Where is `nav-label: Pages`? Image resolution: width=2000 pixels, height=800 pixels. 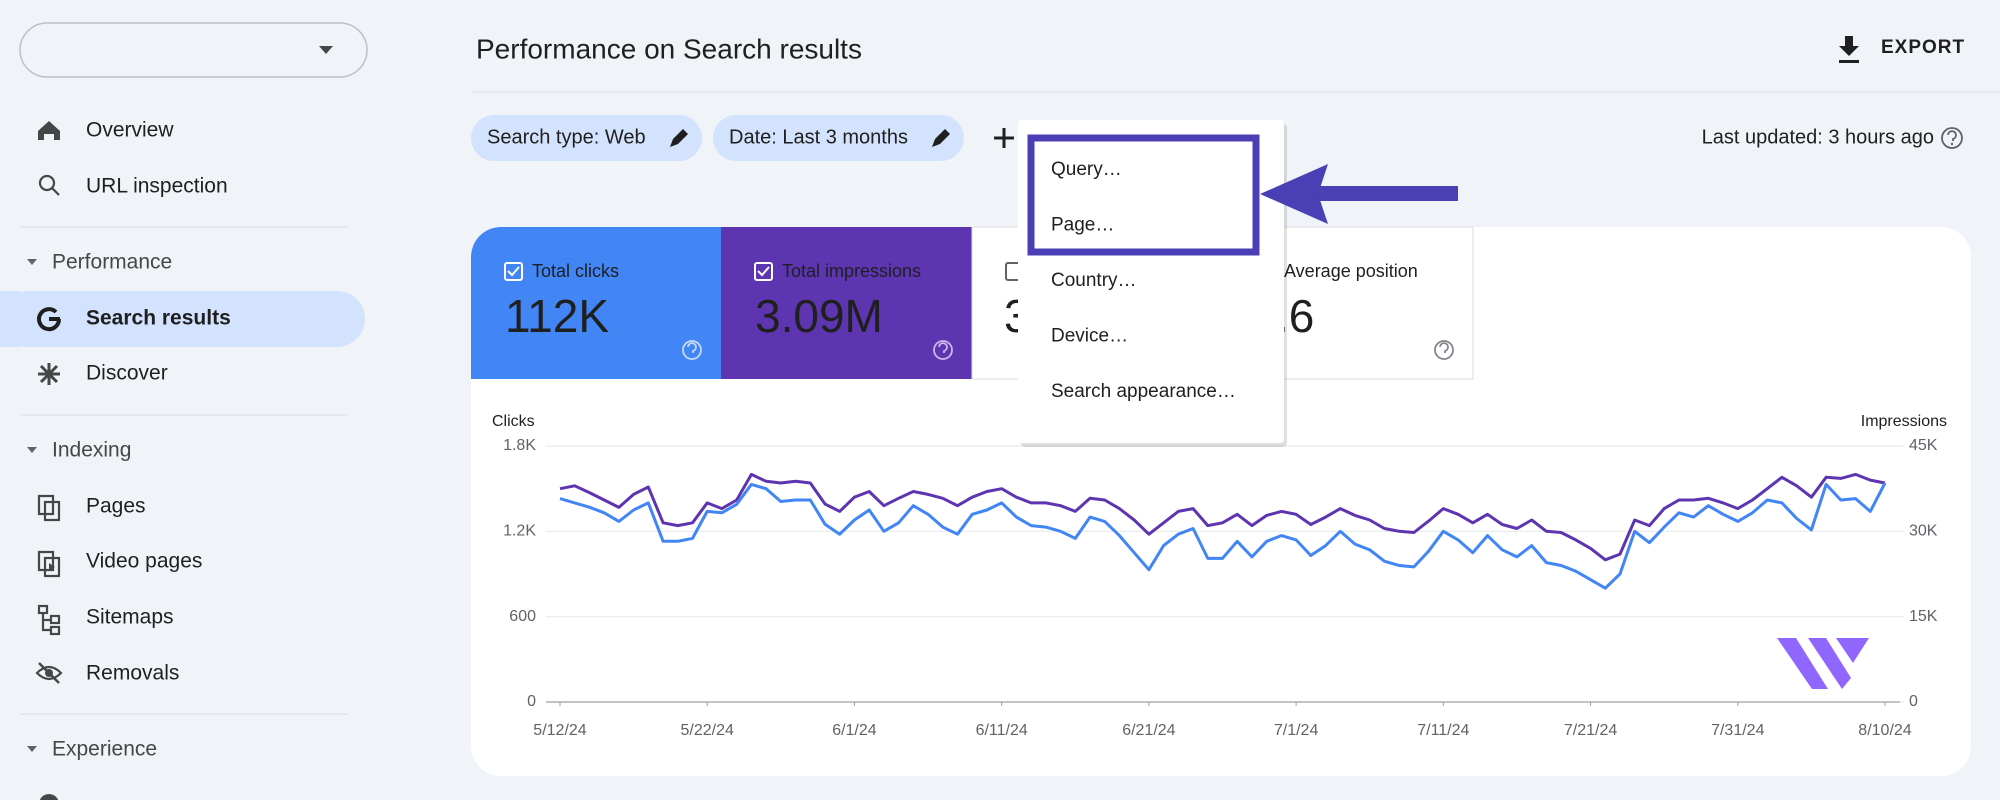 nav-label: Pages is located at coordinates (116, 506).